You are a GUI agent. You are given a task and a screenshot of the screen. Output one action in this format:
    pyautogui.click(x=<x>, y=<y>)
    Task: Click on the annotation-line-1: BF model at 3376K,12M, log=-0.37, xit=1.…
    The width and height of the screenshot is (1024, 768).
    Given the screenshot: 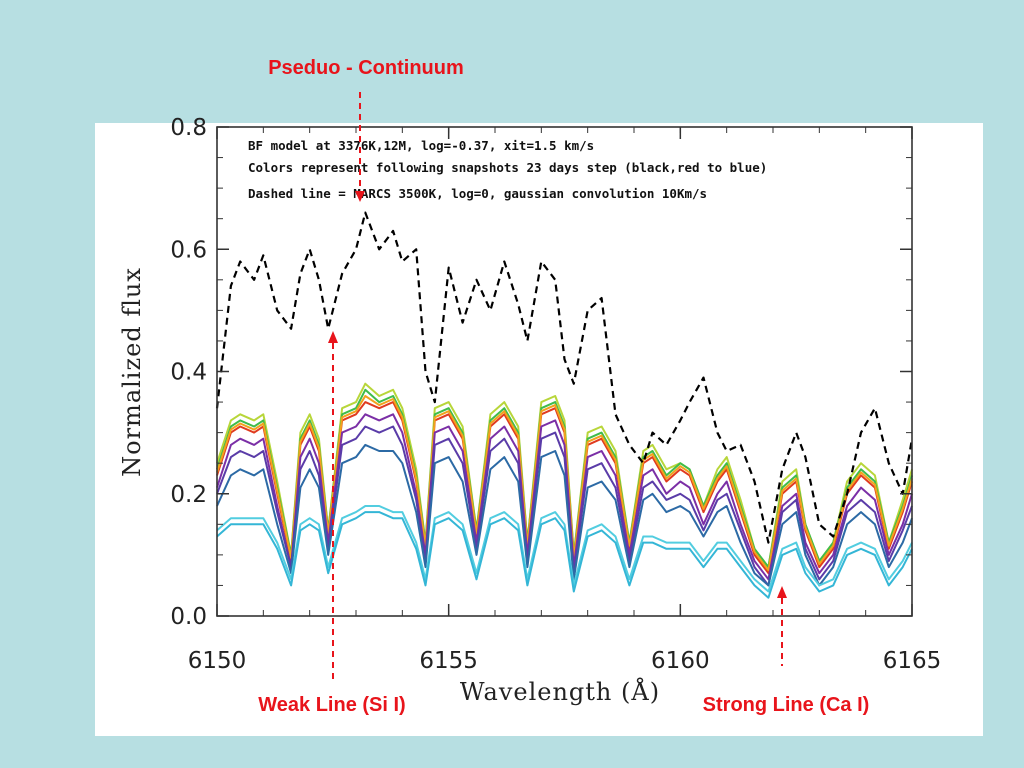 What is the action you would take?
    pyautogui.click(x=421, y=145)
    